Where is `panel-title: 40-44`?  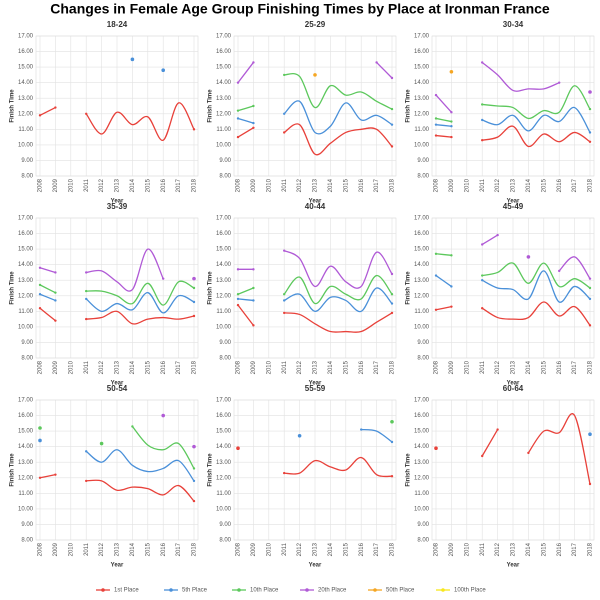 panel-title: 40-44 is located at coordinates (315, 206).